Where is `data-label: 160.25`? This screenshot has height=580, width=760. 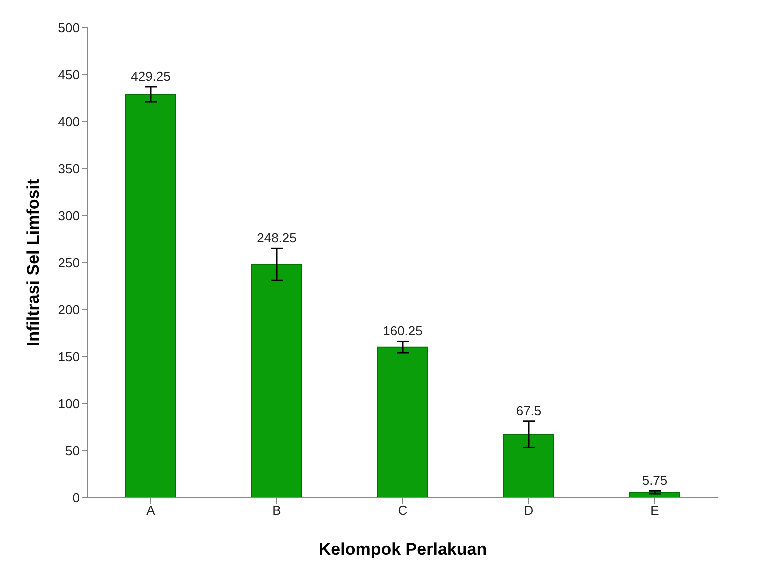 data-label: 160.25 is located at coordinates (403, 331).